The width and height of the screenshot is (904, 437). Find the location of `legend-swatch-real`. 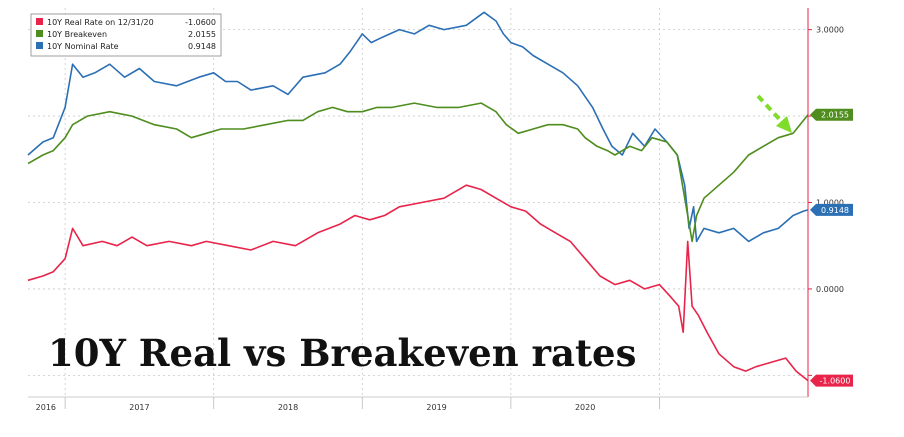

legend-swatch-real is located at coordinates (39, 21).